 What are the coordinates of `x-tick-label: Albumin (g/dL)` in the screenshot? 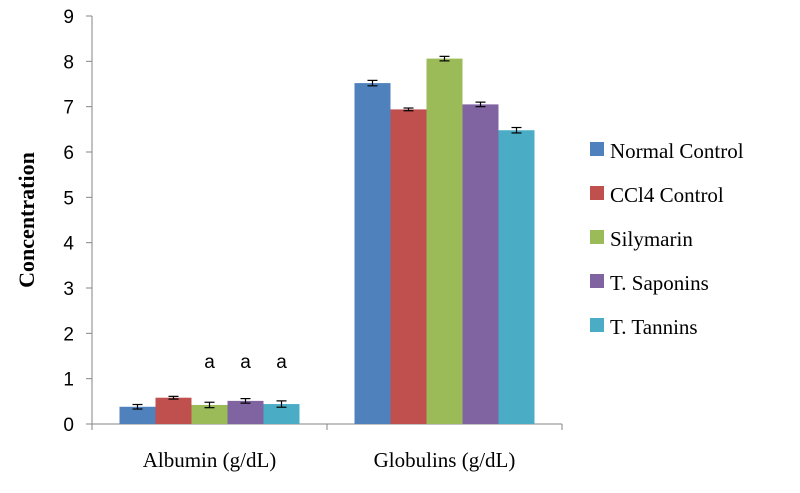 It's located at (210, 460).